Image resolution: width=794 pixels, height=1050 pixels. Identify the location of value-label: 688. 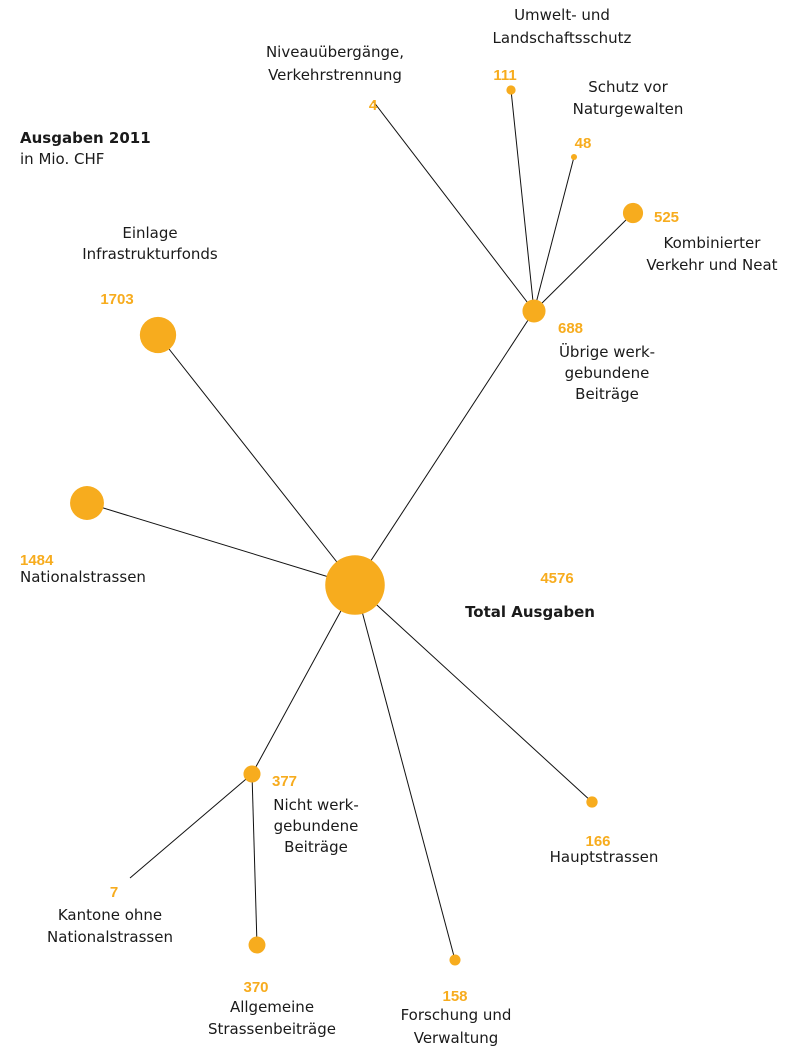
(570, 328).